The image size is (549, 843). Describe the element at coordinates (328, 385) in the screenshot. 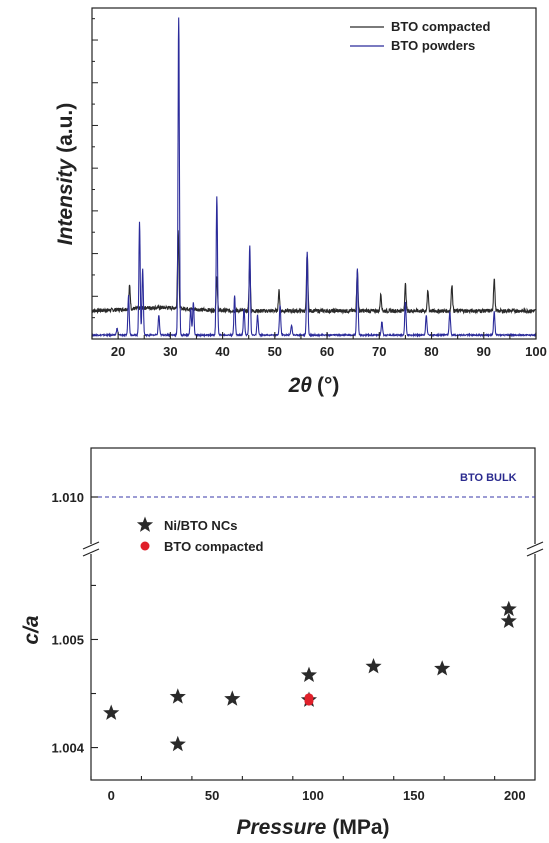

I see `xrd-x-axis-title-unit: (°)` at that location.